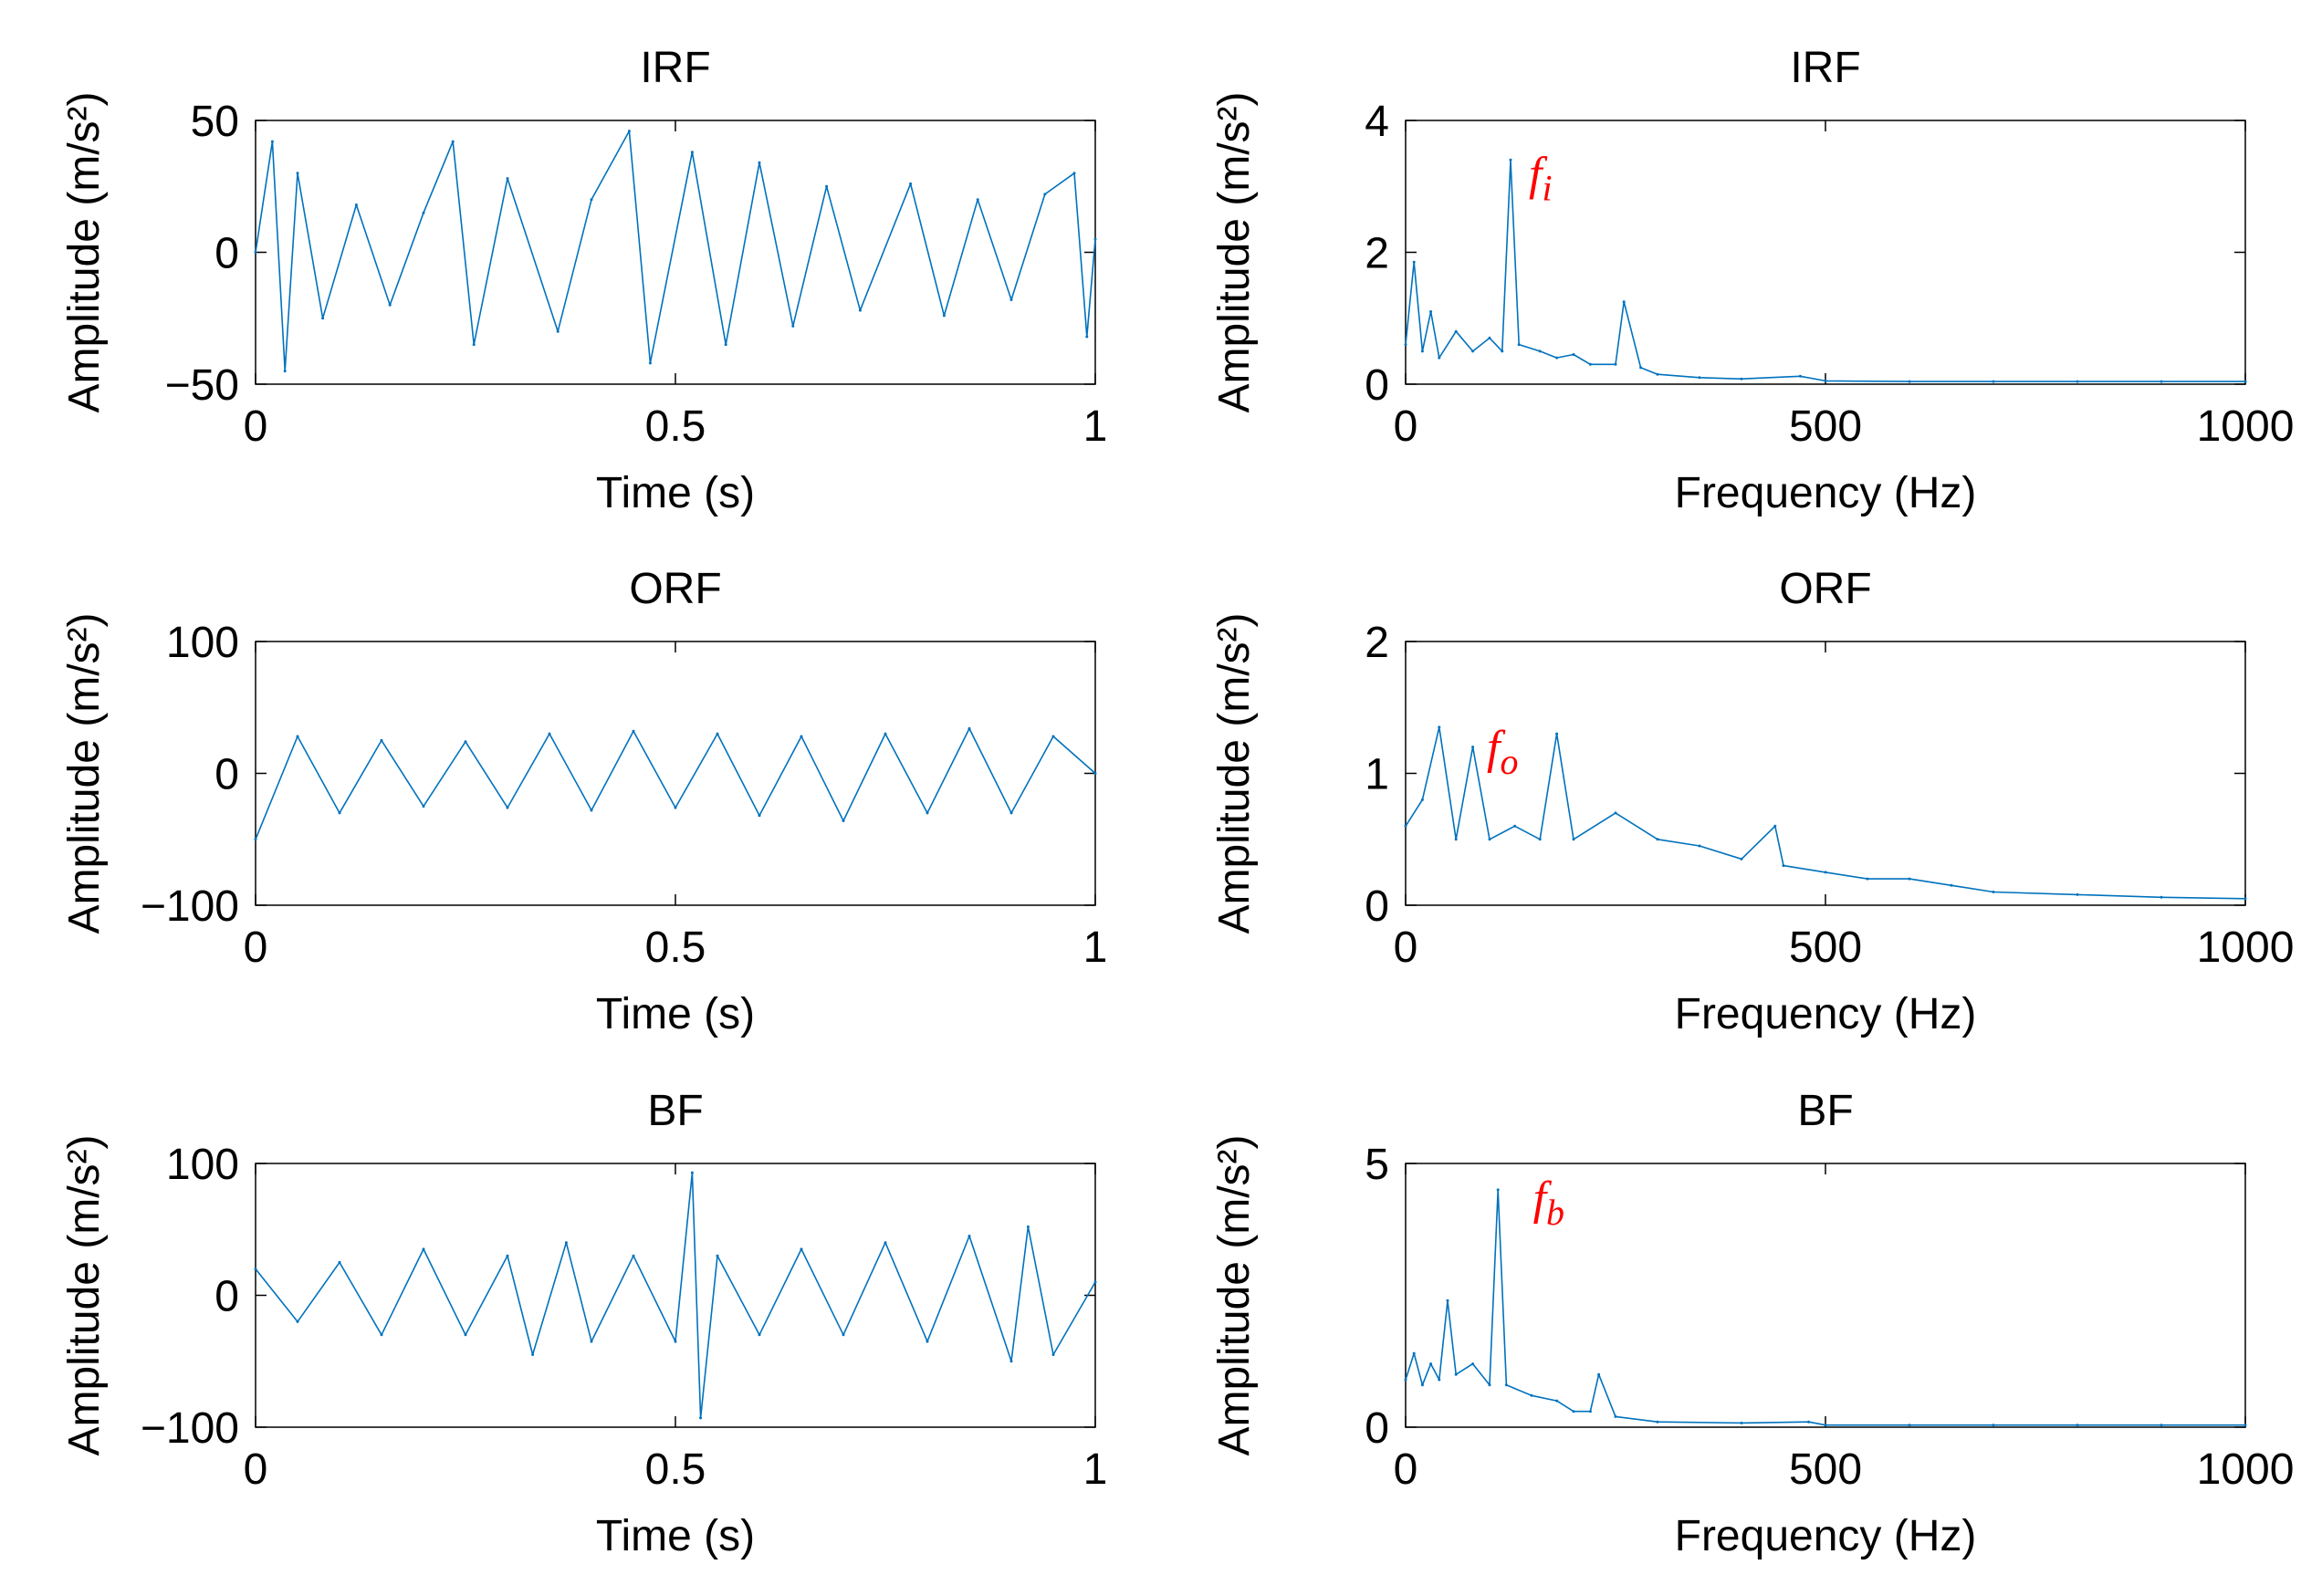  I want to click on orf-spectrum-3-ytick-label: 0, so click(1377, 907).